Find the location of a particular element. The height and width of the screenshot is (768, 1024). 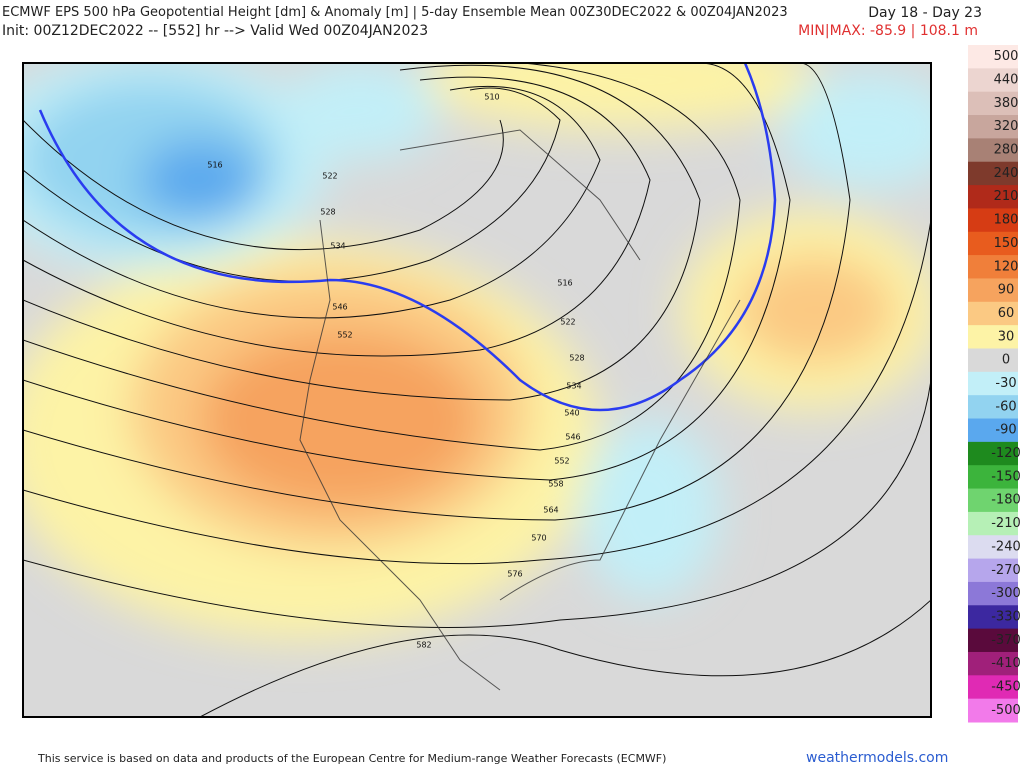

colorbar-label: 180 is located at coordinates (1006, 220).